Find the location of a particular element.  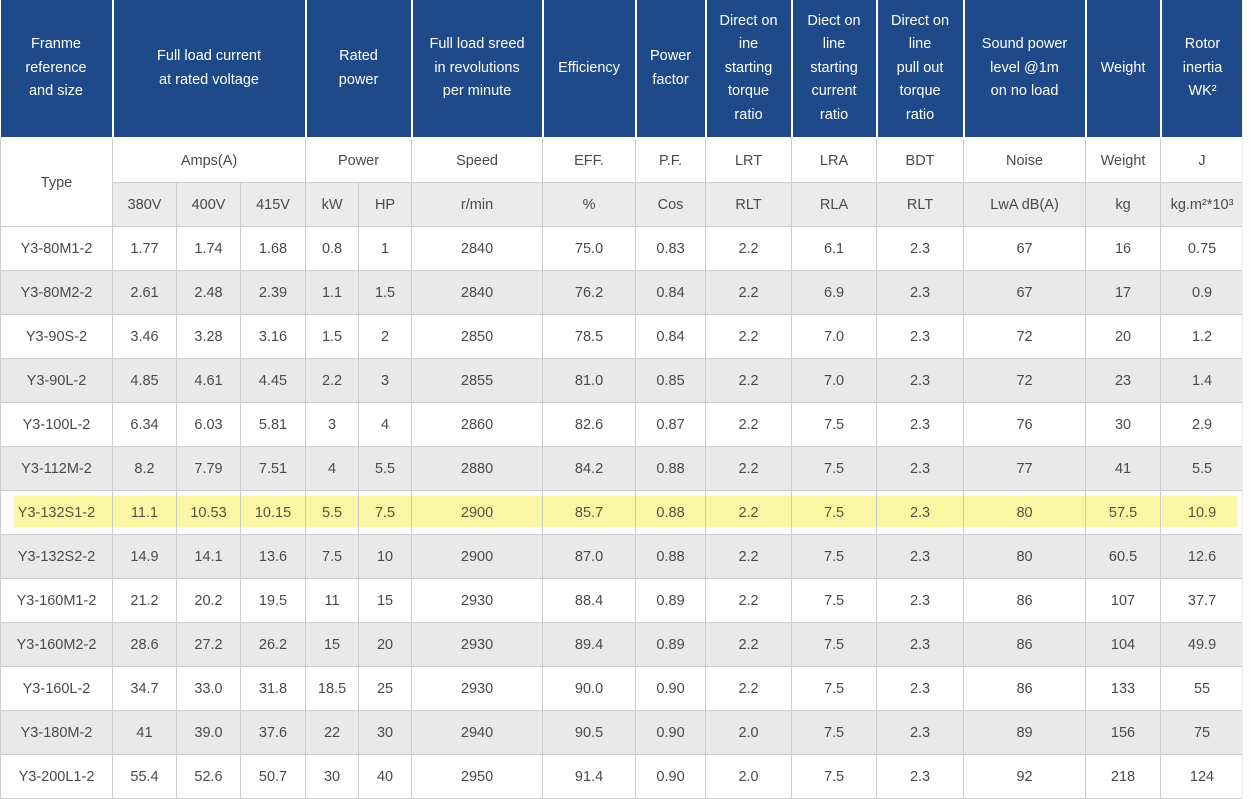

data-cell: 41 is located at coordinates (144, 732).